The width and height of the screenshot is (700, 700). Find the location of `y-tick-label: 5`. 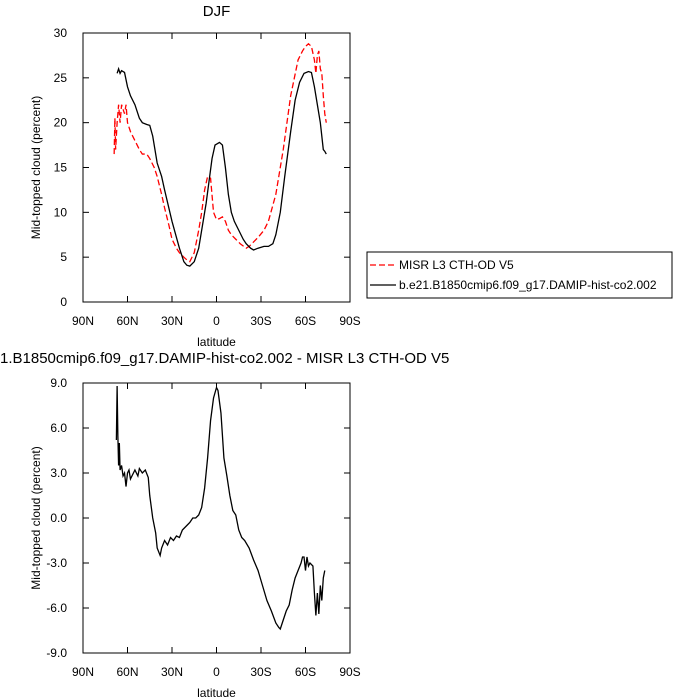

y-tick-label: 5 is located at coordinates (63, 257).